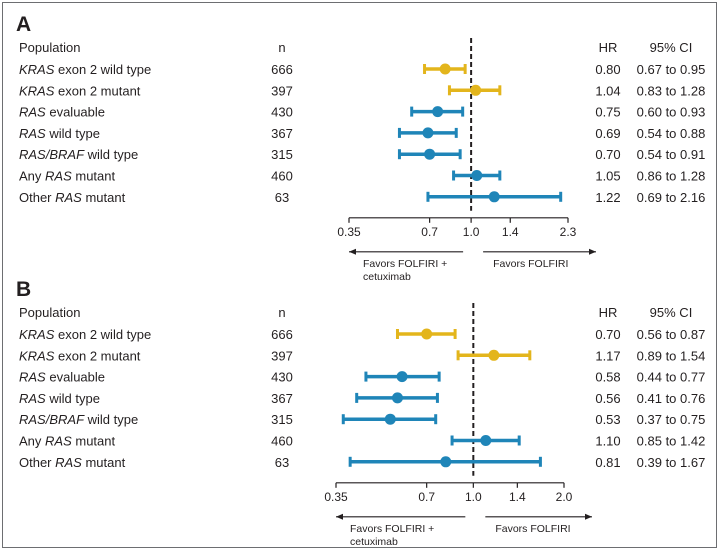 The image size is (721, 552). What do you see at coordinates (568, 232) in the screenshot?
I see `x-tick-label: 2.3` at bounding box center [568, 232].